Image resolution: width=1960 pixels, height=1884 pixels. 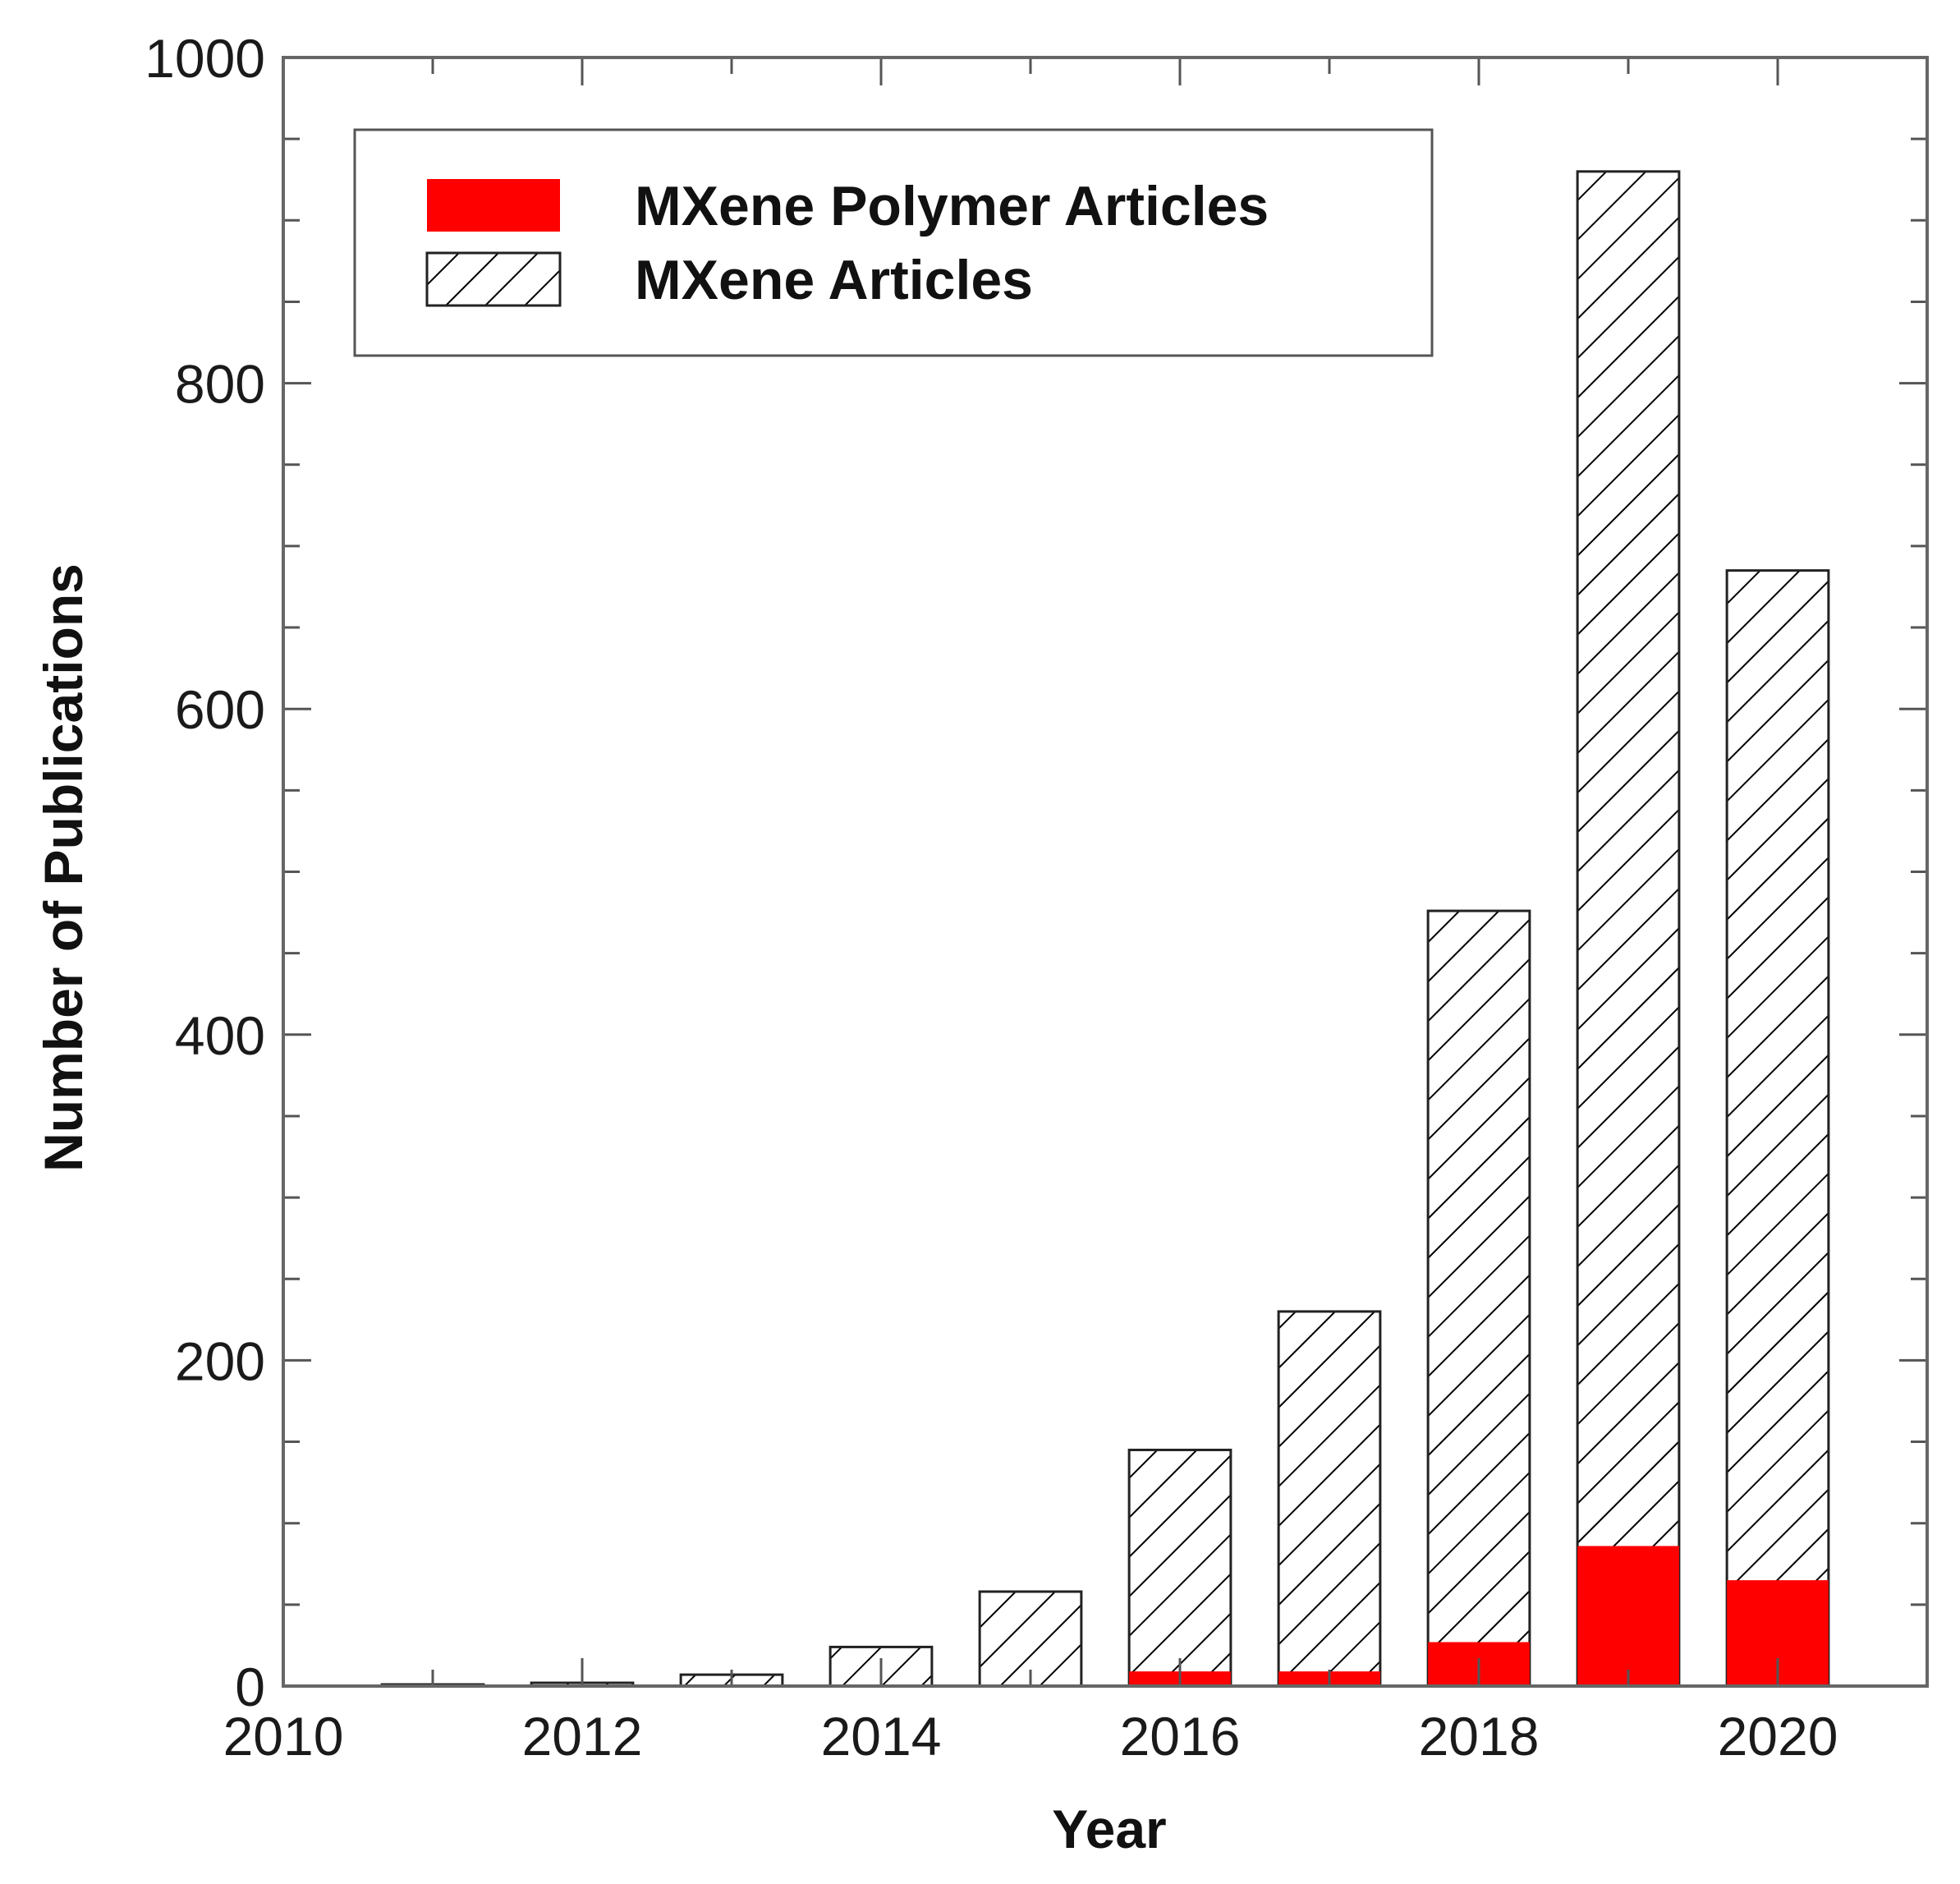 I want to click on legend-box, so click(x=894, y=242).